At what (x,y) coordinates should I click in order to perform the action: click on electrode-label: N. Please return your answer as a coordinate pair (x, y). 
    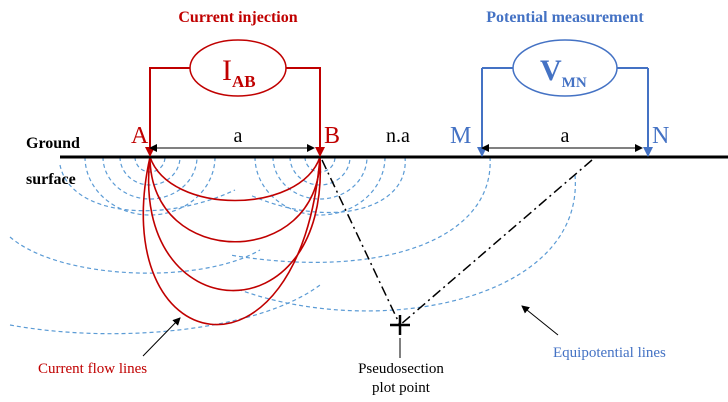
    Looking at the image, I should click on (660, 136).